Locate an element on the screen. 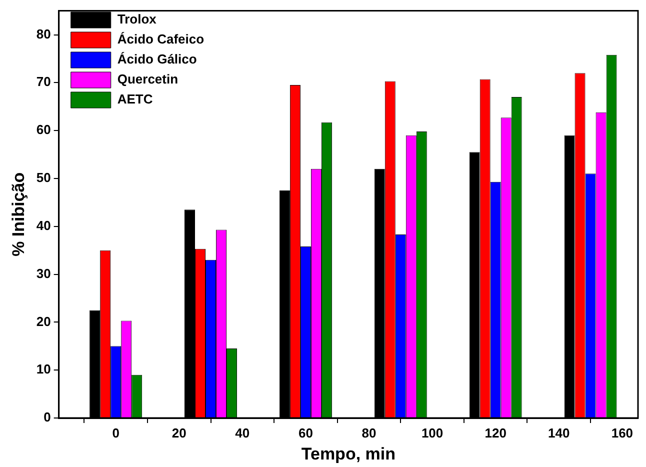  y-tick-label: 60 is located at coordinates (43, 130).